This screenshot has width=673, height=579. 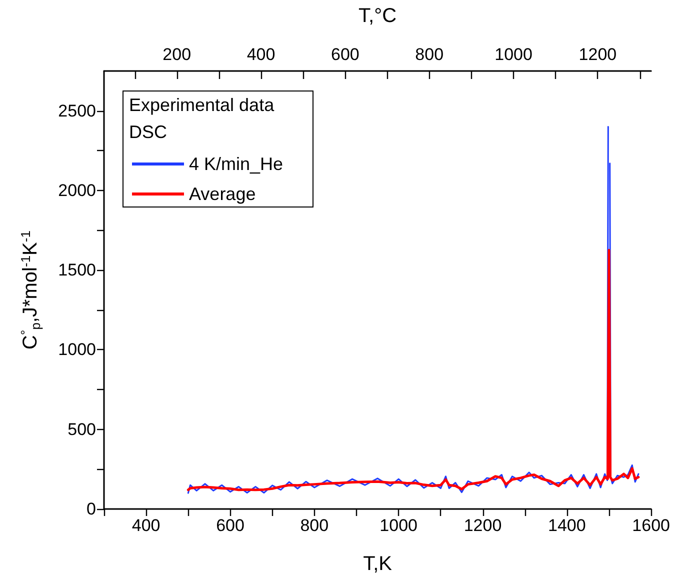 What do you see at coordinates (30, 290) in the screenshot?
I see `y-axis-title: C°p,J*mol-1K-1` at bounding box center [30, 290].